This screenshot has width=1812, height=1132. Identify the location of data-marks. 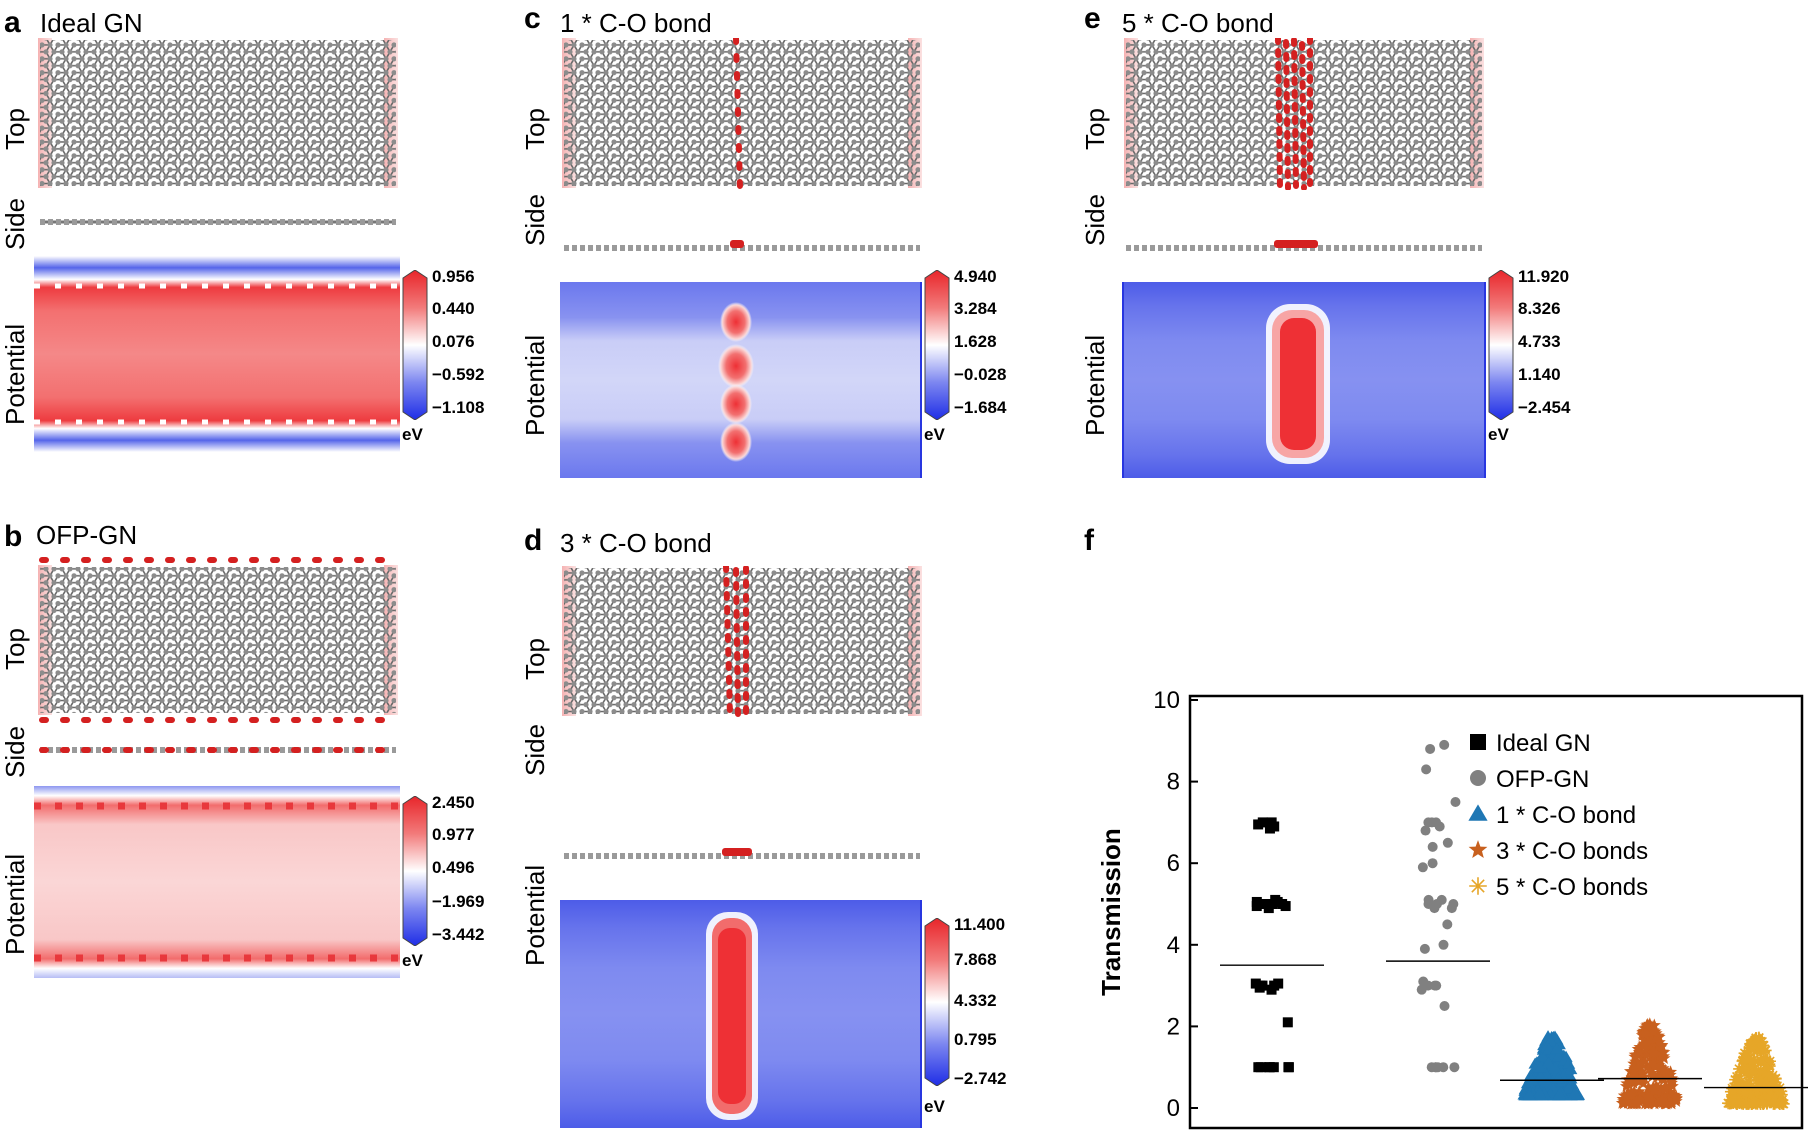
(1520, 924).